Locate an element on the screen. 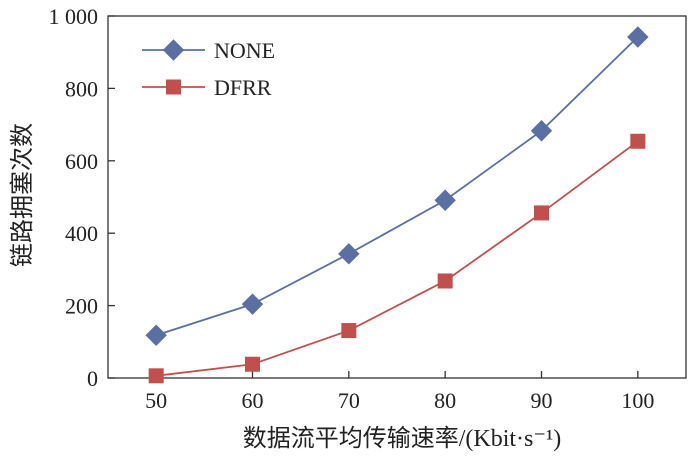 The image size is (700, 456). x-tick-label: 60 is located at coordinates (253, 400).